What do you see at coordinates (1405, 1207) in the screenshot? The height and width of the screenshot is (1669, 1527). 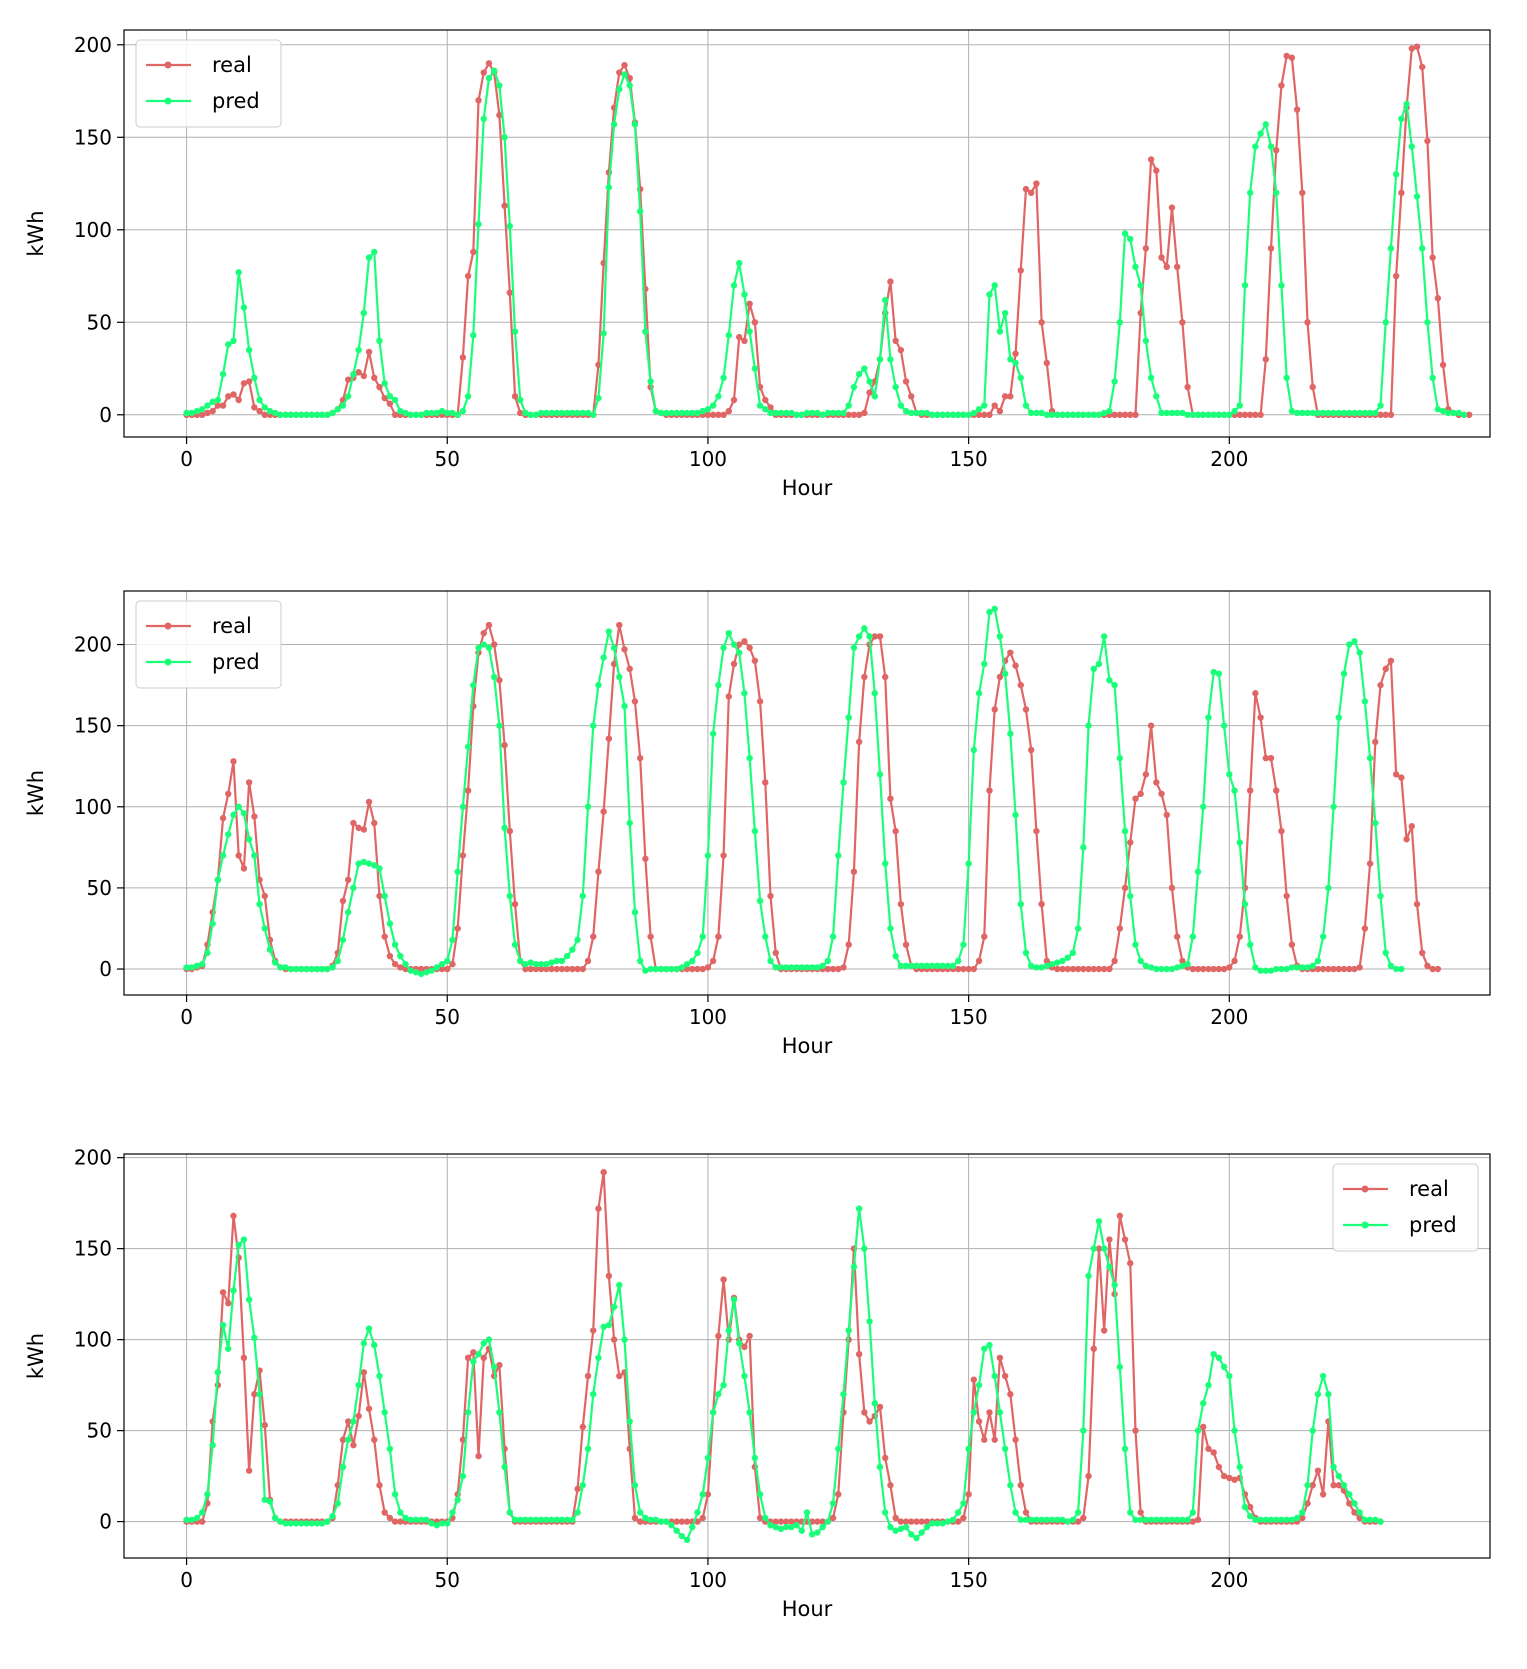 I see `legend: real pred` at bounding box center [1405, 1207].